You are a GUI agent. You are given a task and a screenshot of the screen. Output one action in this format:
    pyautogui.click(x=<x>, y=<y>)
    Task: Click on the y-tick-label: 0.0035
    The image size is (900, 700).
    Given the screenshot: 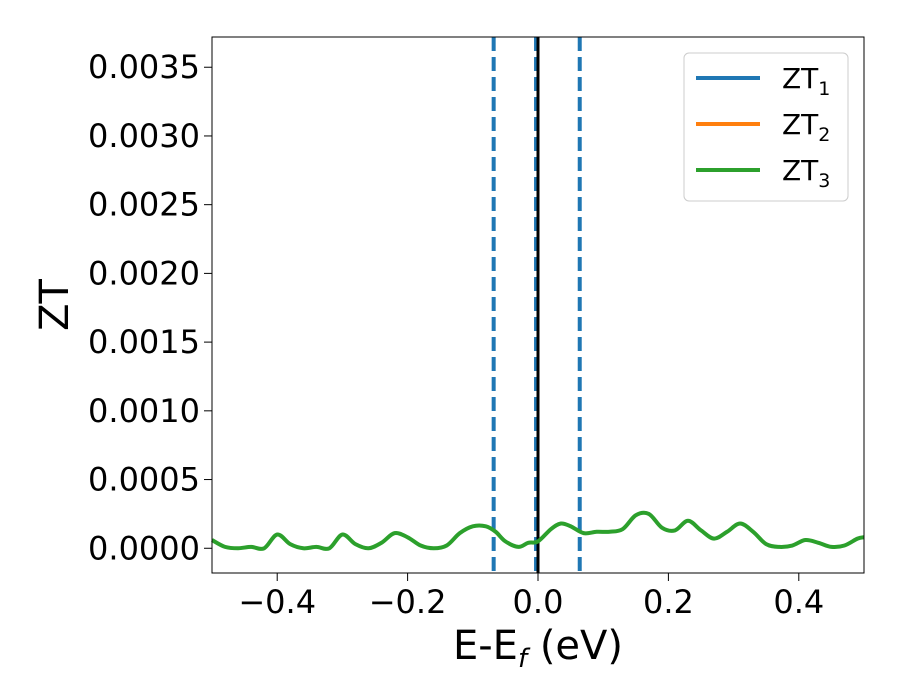 What is the action you would take?
    pyautogui.click(x=144, y=67)
    